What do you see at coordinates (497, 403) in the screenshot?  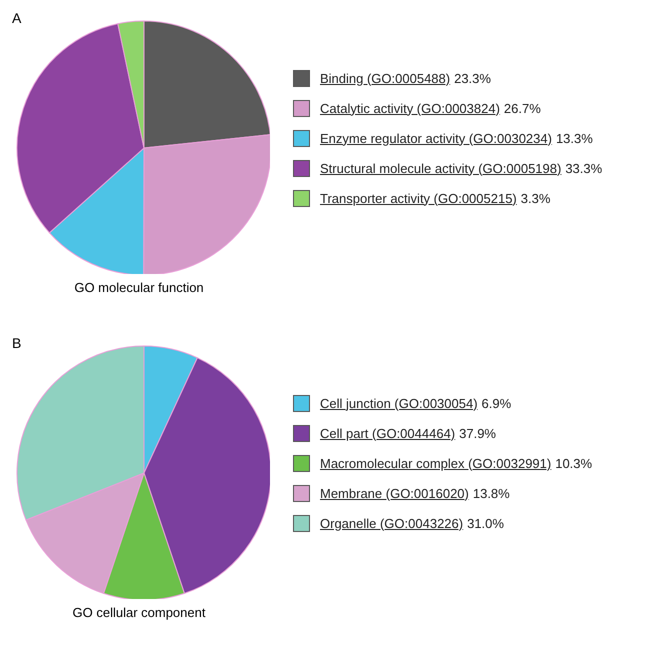 I see `data-label: 6.9%` at bounding box center [497, 403].